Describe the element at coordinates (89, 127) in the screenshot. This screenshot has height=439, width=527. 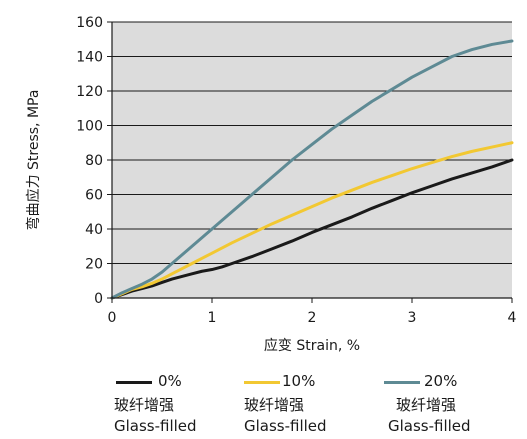
I see `y-tick-label-100: 100` at that location.